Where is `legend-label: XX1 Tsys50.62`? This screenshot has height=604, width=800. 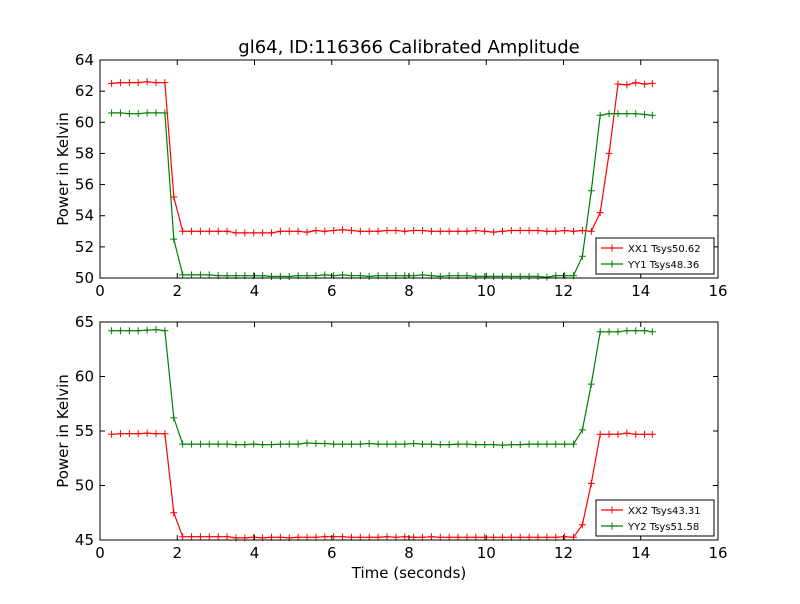 legend-label: XX1 Tsys50.62 is located at coordinates (664, 249).